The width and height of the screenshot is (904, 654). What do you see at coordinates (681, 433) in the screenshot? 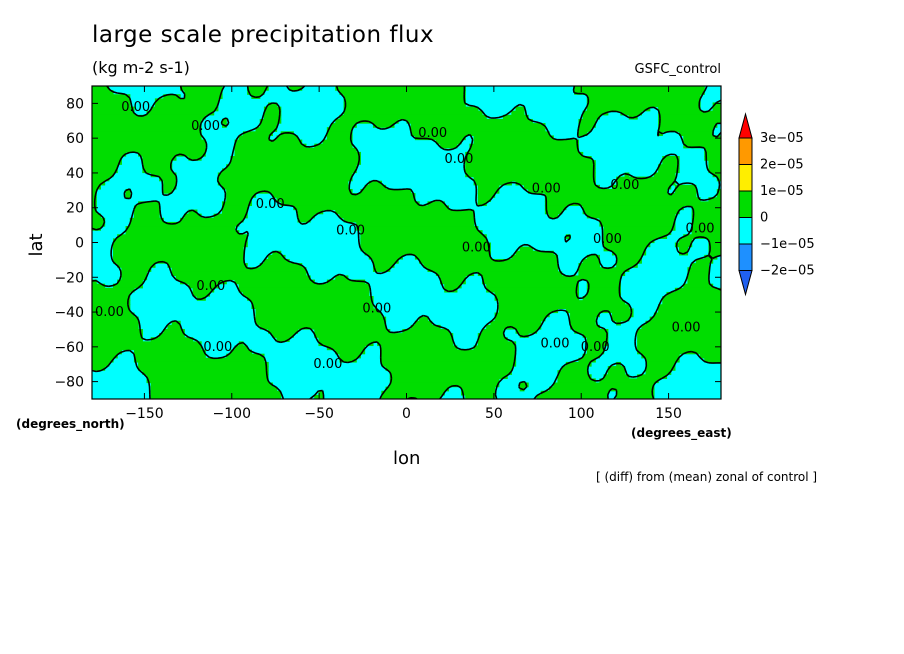
I see `x-axis-unit: (degrees_east)` at bounding box center [681, 433].